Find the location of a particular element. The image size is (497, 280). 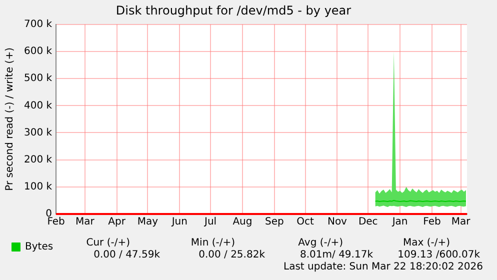

text: Min (-/+) is located at coordinates (213, 243).